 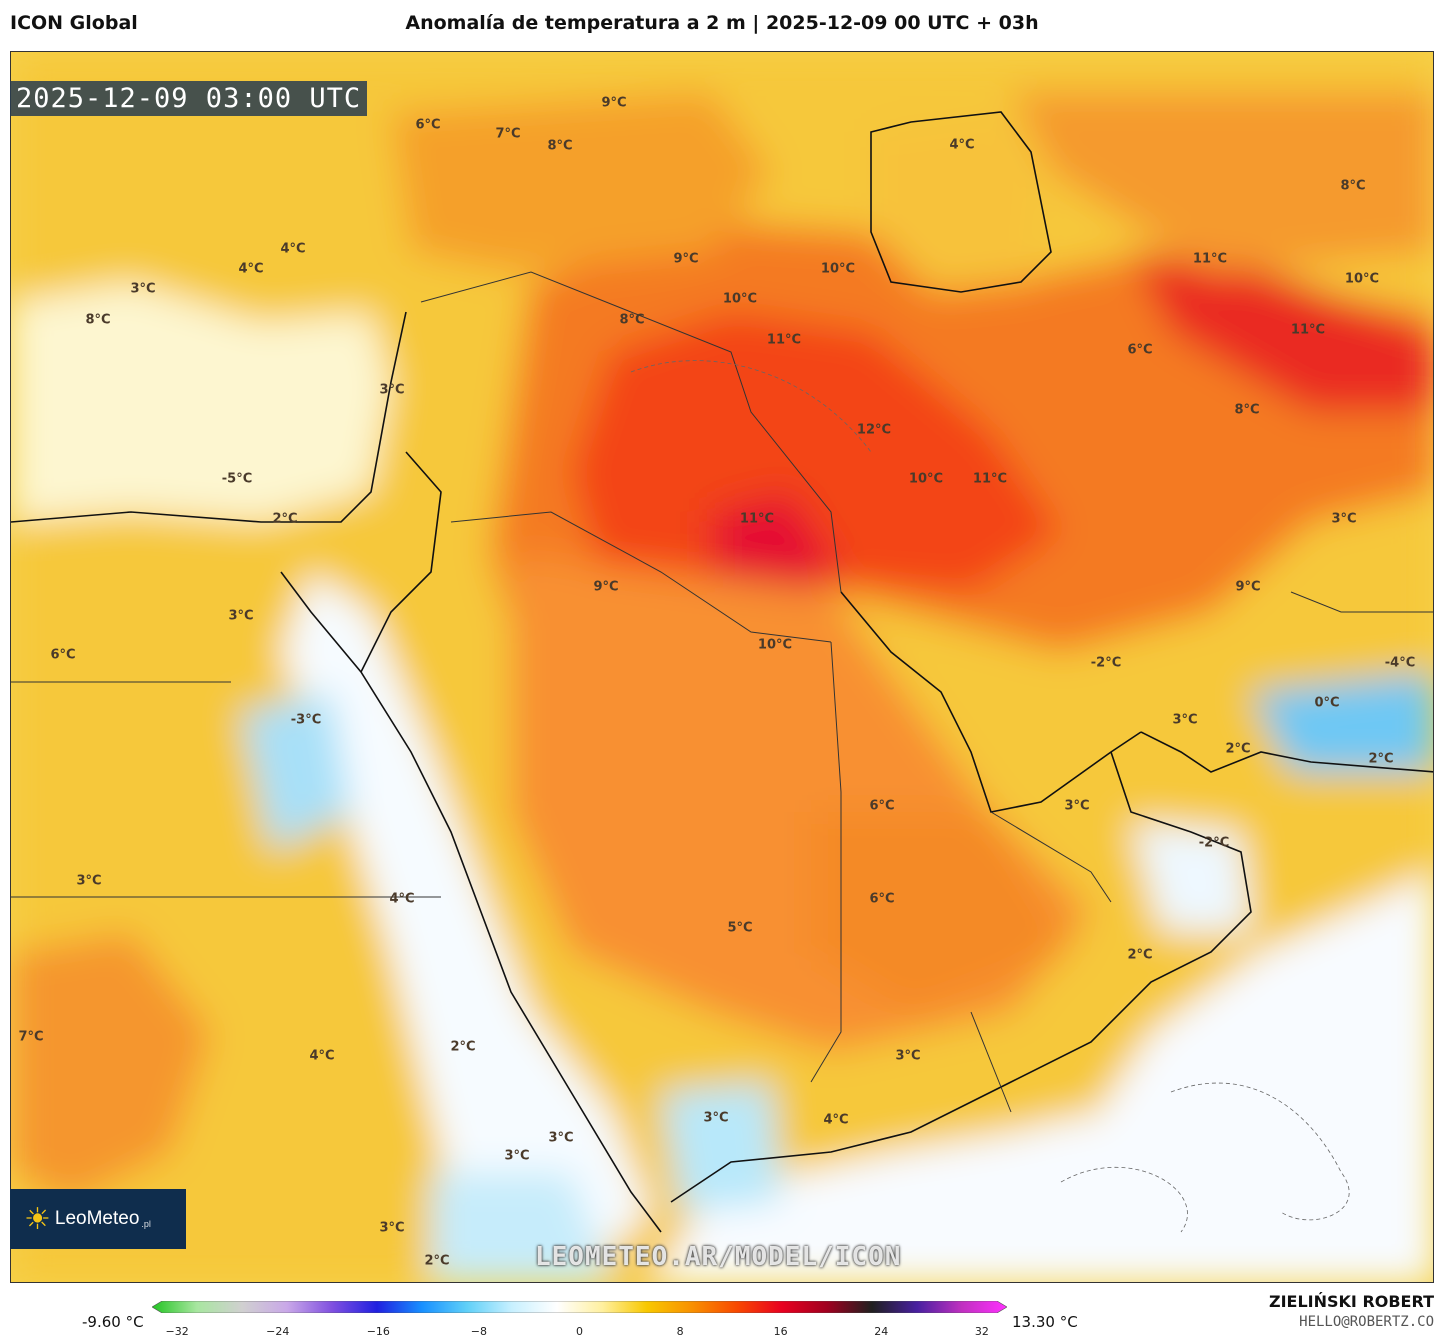 What do you see at coordinates (1351, 1301) in the screenshot?
I see `author-name: ZIELIŃSKI ROBERT` at bounding box center [1351, 1301].